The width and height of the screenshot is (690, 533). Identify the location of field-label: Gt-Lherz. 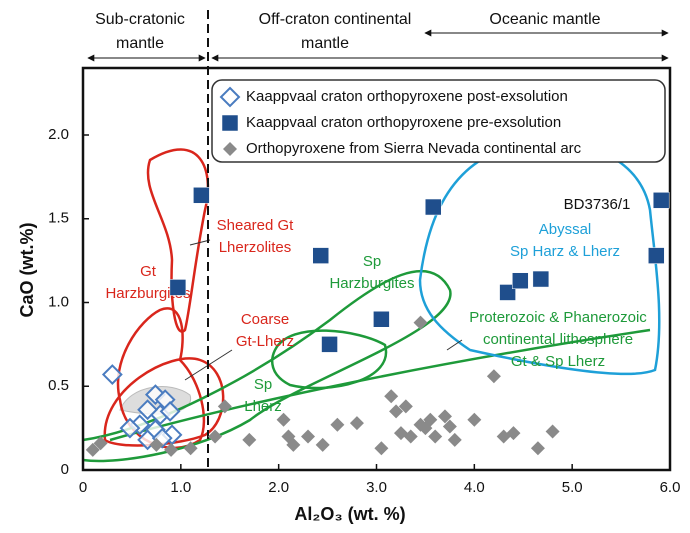
(265, 341).